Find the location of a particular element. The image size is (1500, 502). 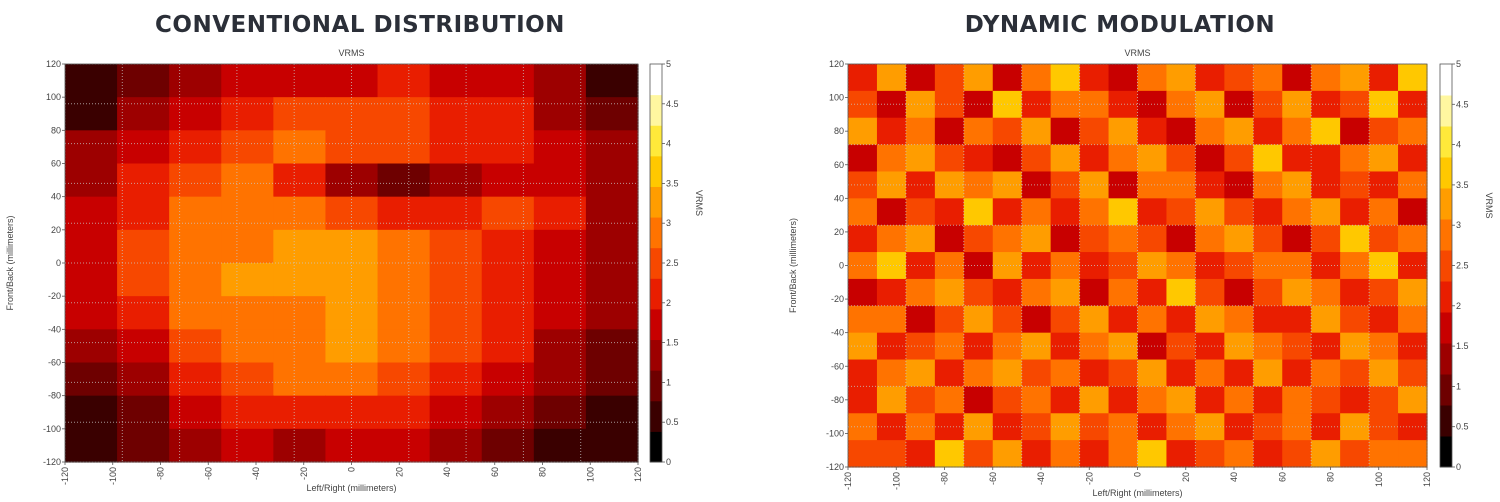

chart-subtitle: VRMS is located at coordinates (1137, 53).